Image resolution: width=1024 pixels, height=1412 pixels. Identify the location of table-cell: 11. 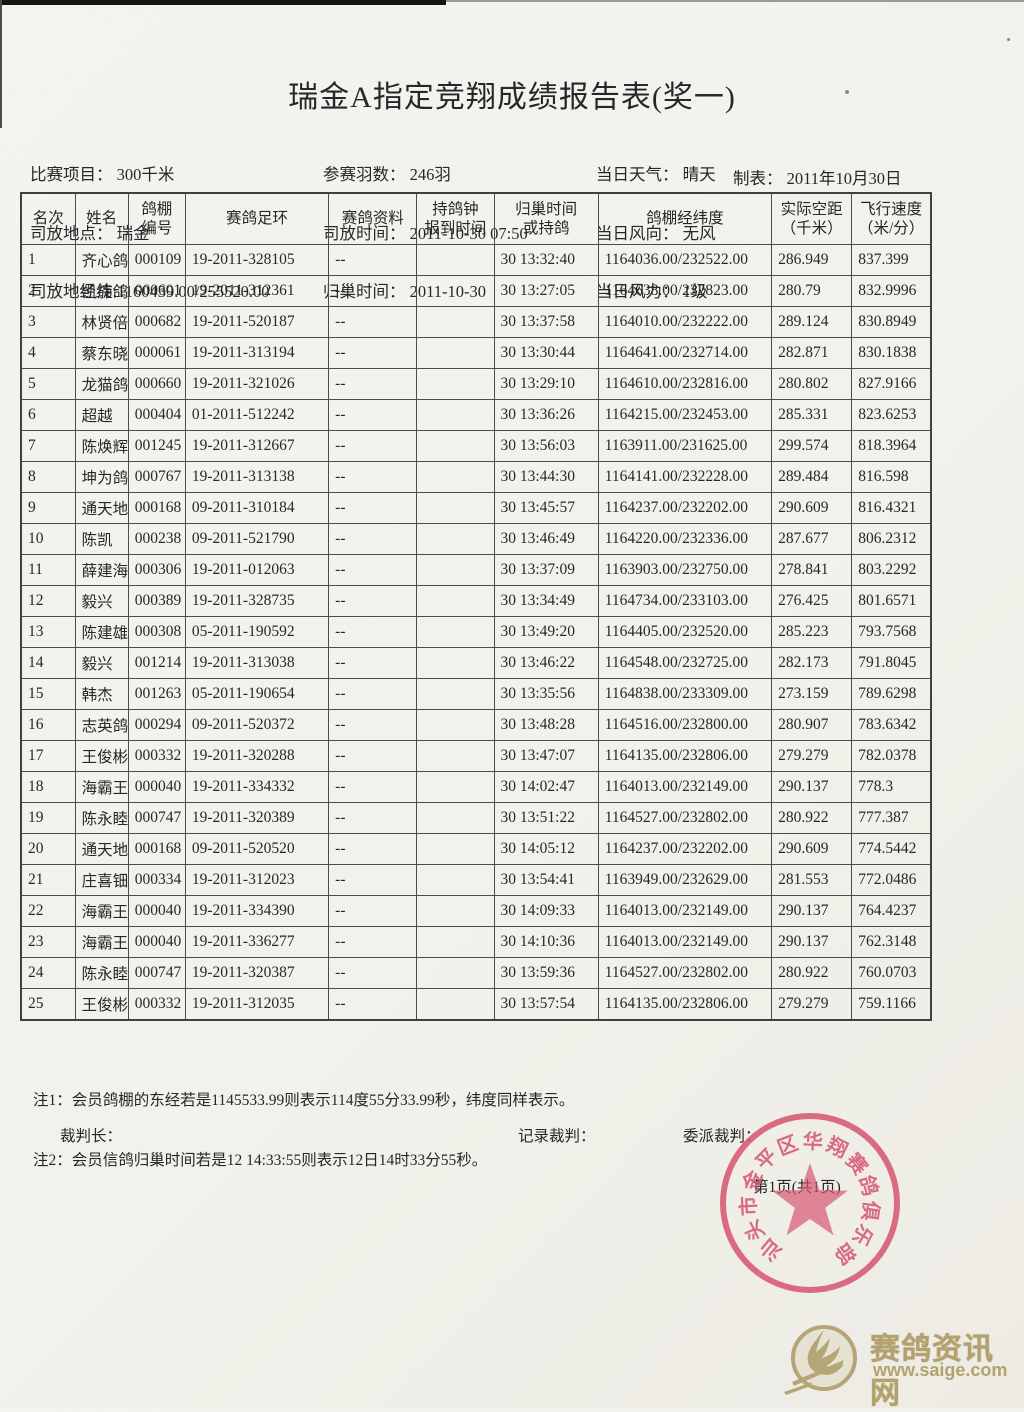
(48, 570).